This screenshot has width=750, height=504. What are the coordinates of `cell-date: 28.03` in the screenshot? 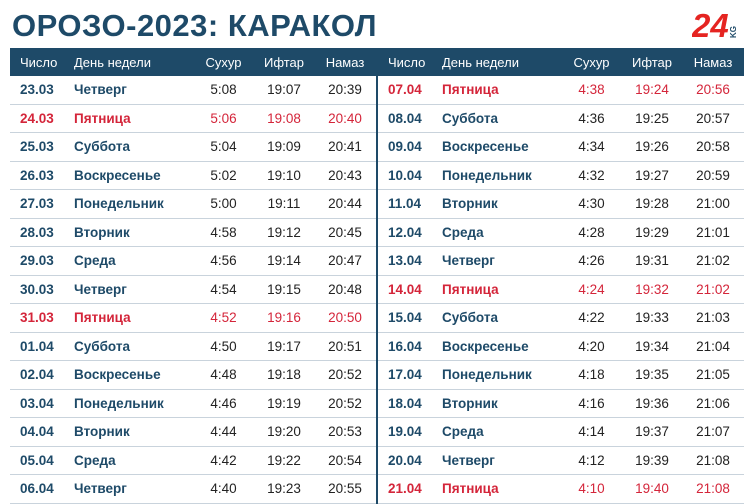 It's located at (42, 232).